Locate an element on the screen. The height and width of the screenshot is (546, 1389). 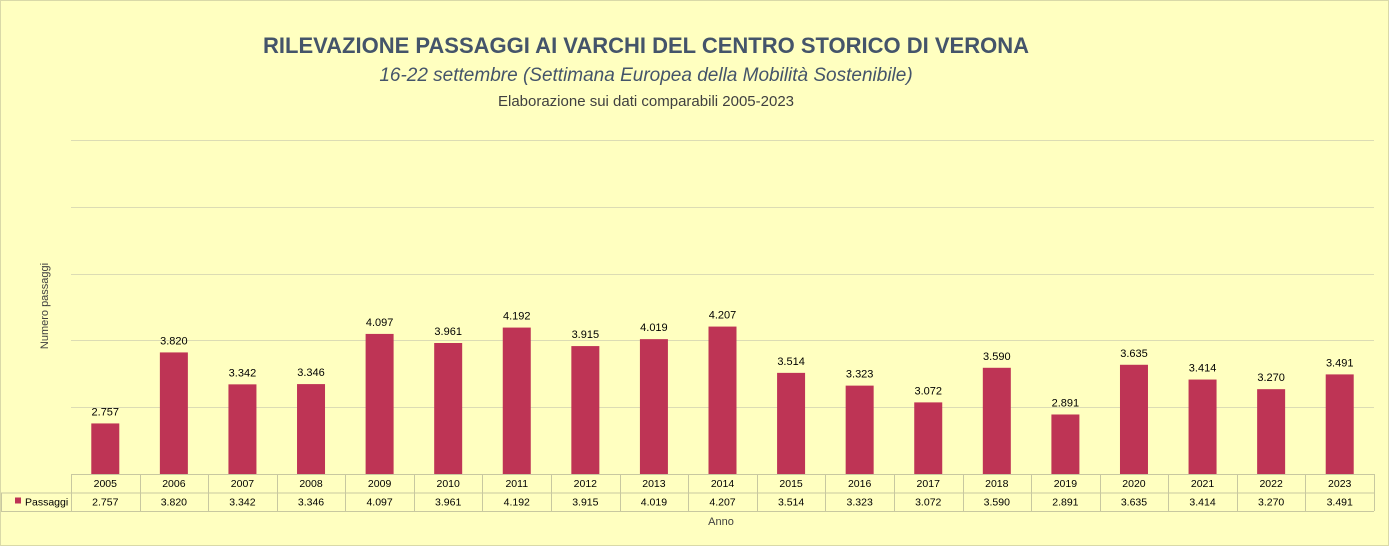
table-value-2005: 2.757 is located at coordinates (105, 503).